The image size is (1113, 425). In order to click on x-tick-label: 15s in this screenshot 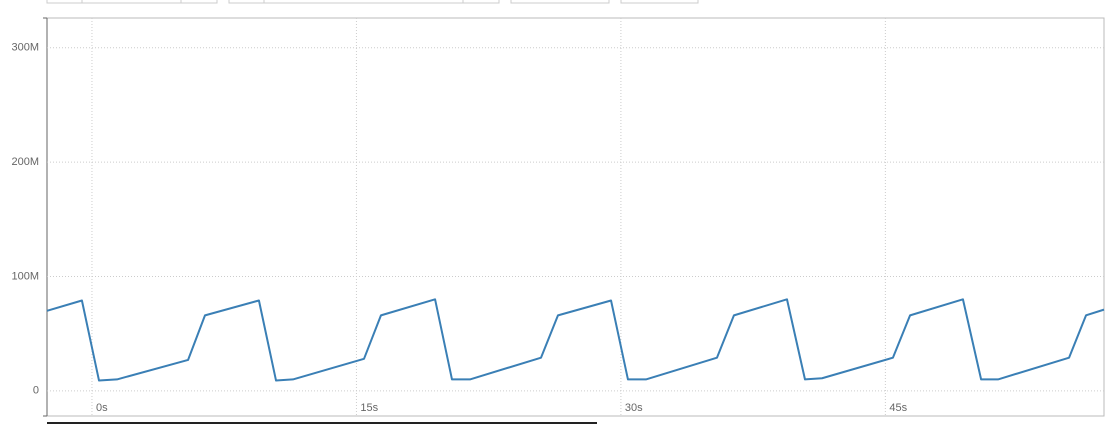, I will do `click(369, 408)`.